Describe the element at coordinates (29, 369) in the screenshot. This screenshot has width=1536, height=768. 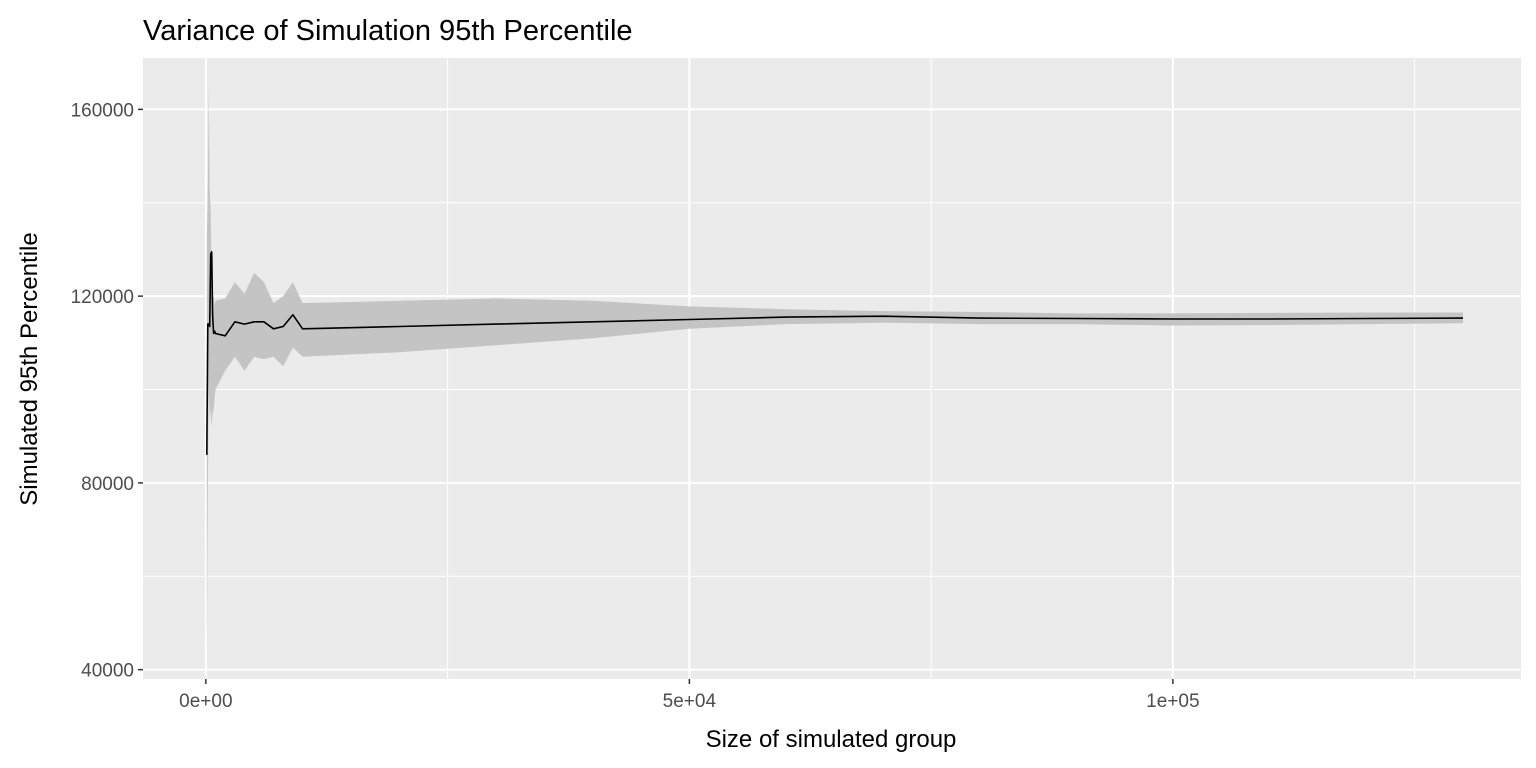
I see `y-axis-title: Simulated 95th Percentile` at that location.